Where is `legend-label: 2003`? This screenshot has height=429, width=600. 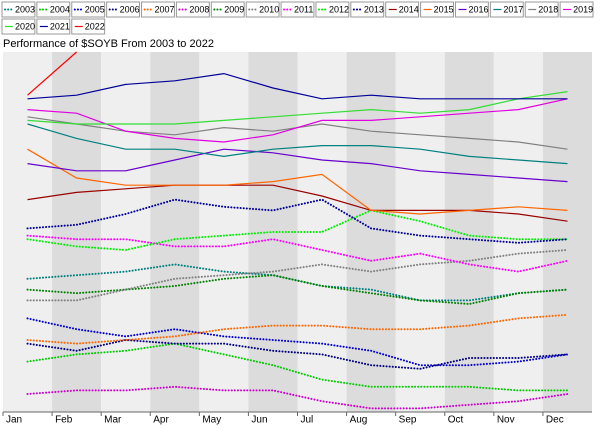 legend-label: 2003 is located at coordinates (25, 9).